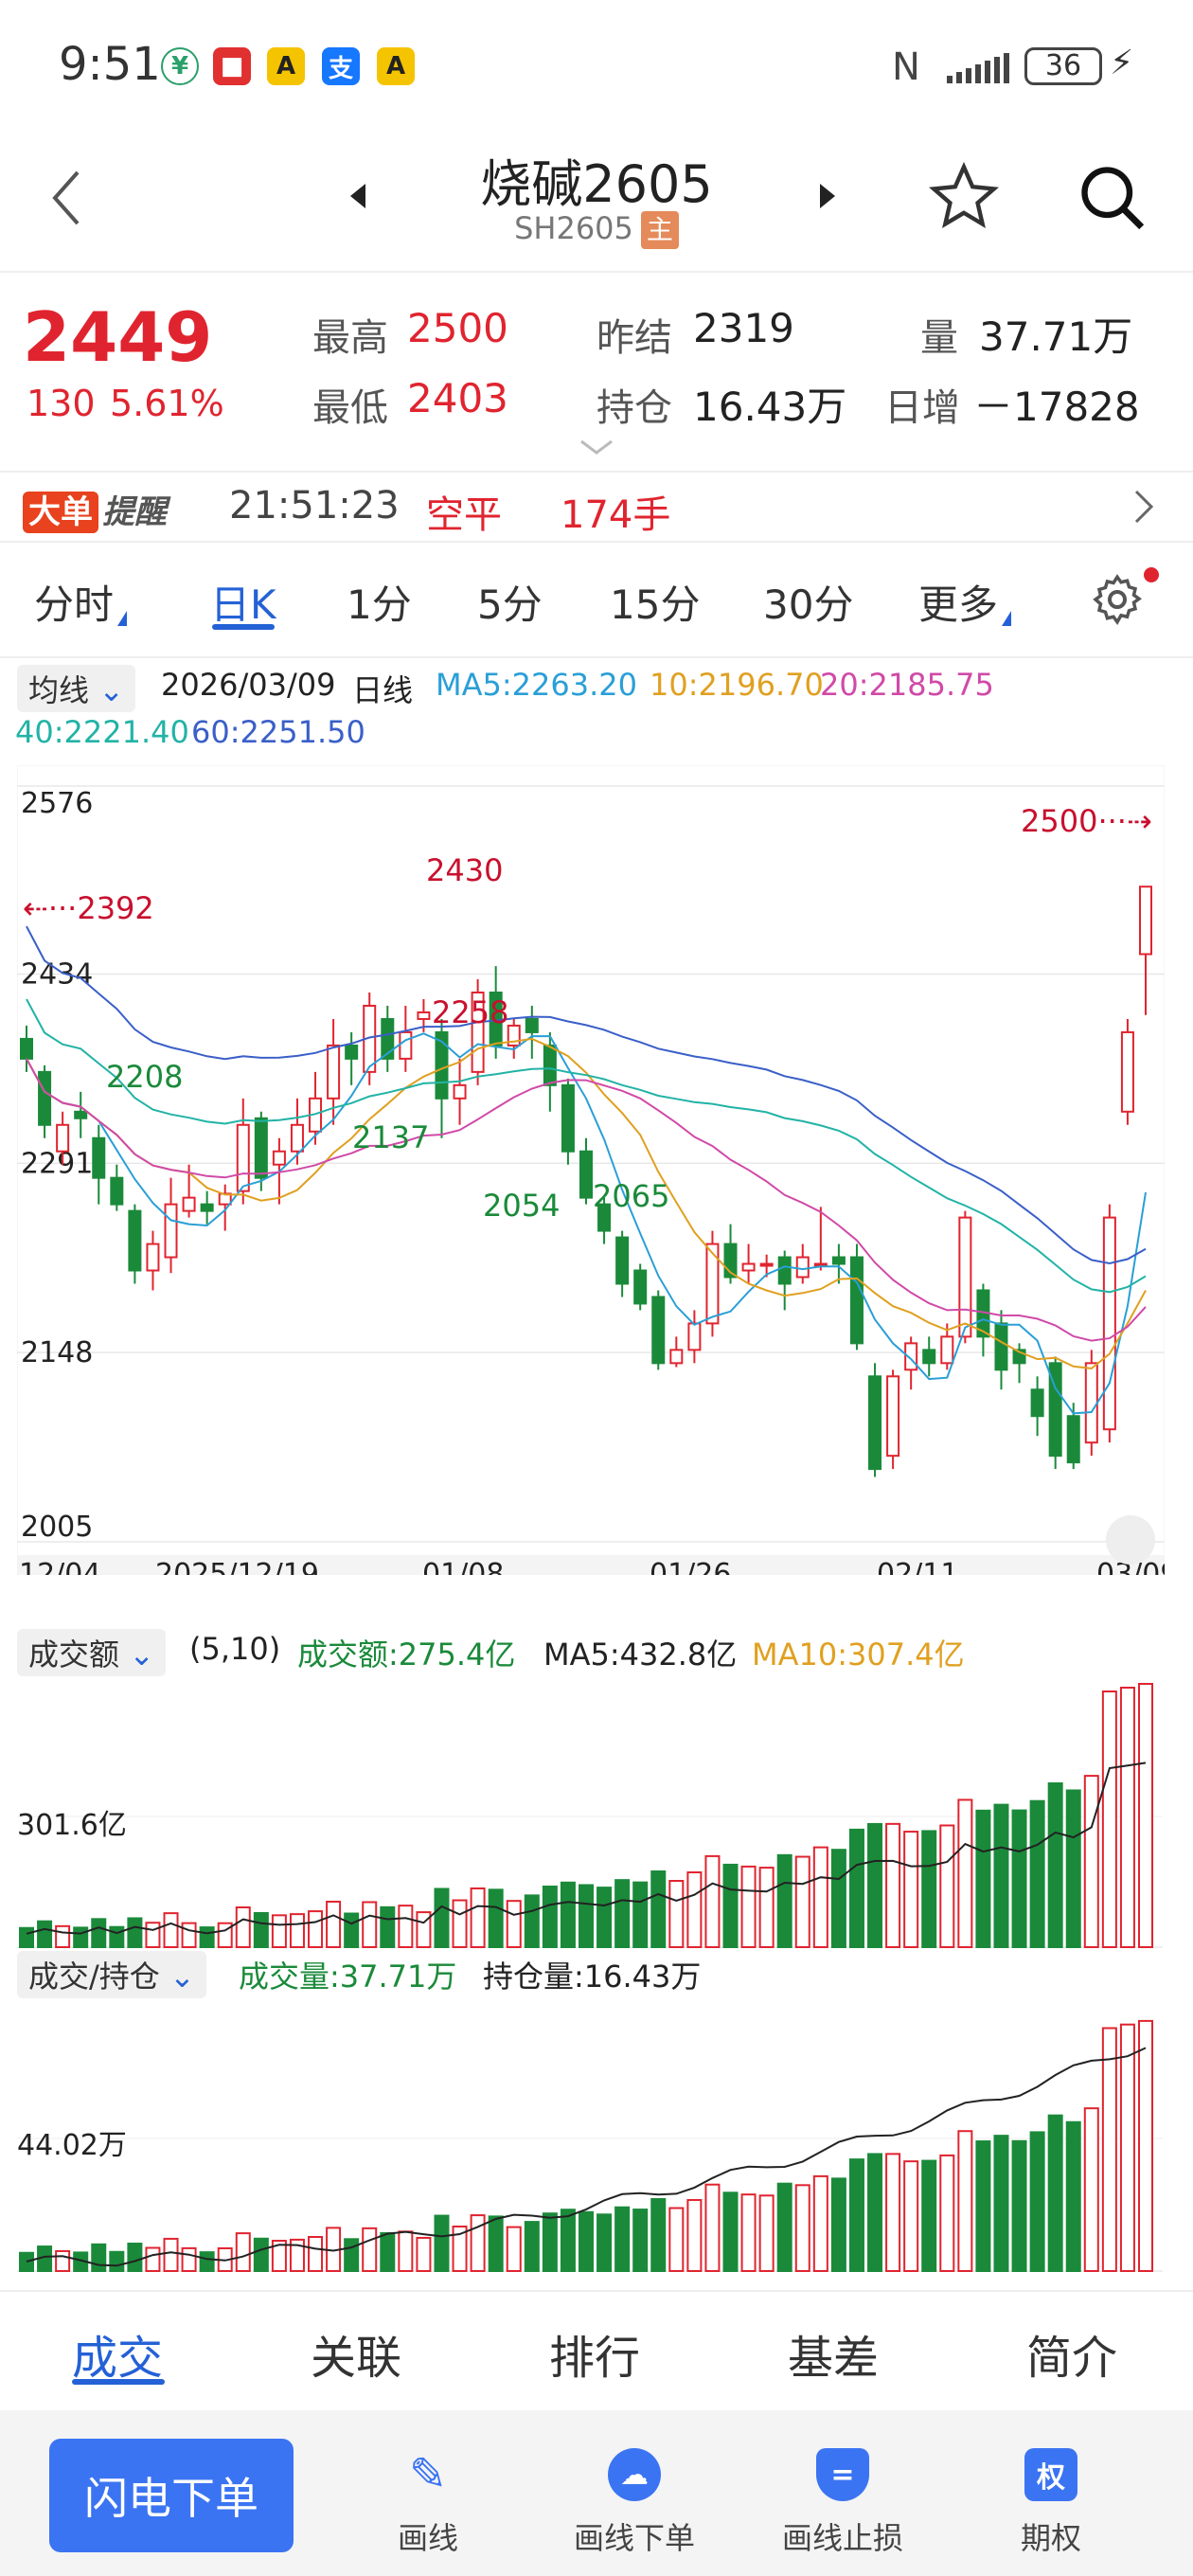 This screenshot has height=2576, width=1193. I want to click on high-label: 最高, so click(350, 338).